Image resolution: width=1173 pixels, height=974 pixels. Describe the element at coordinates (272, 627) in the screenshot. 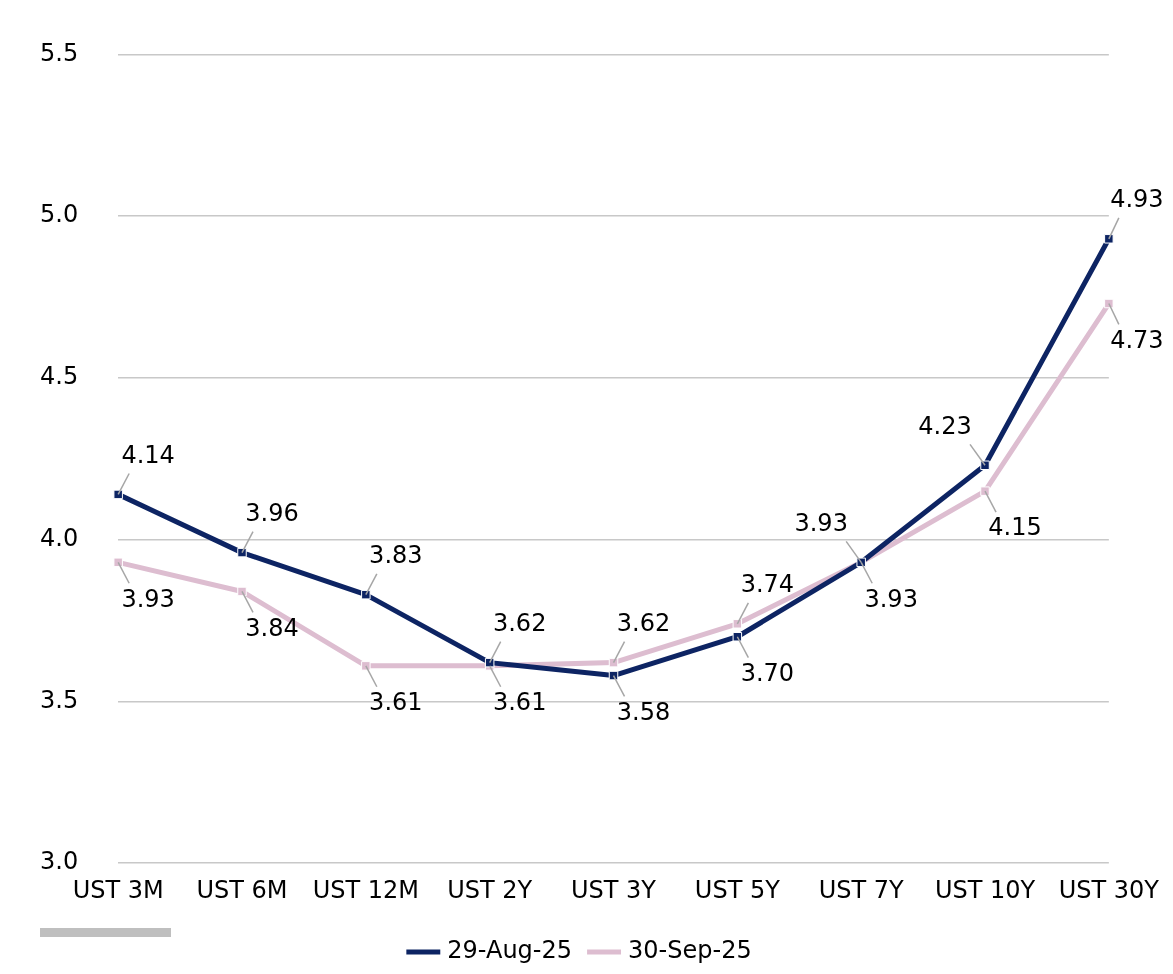

I see `data-label: 3.84` at that location.